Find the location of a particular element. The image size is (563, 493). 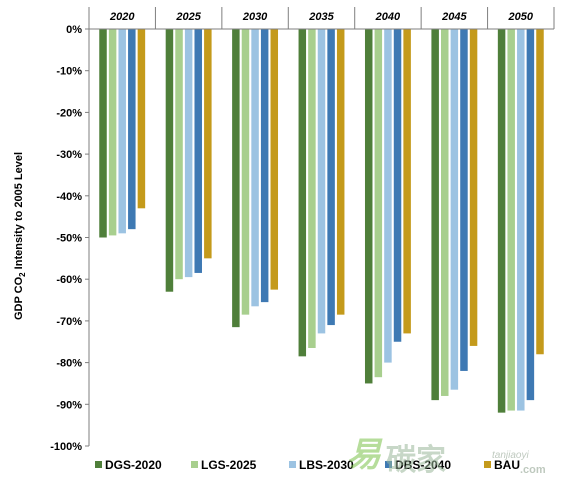

bar-dbs-2040-2050 is located at coordinates (530, 215).